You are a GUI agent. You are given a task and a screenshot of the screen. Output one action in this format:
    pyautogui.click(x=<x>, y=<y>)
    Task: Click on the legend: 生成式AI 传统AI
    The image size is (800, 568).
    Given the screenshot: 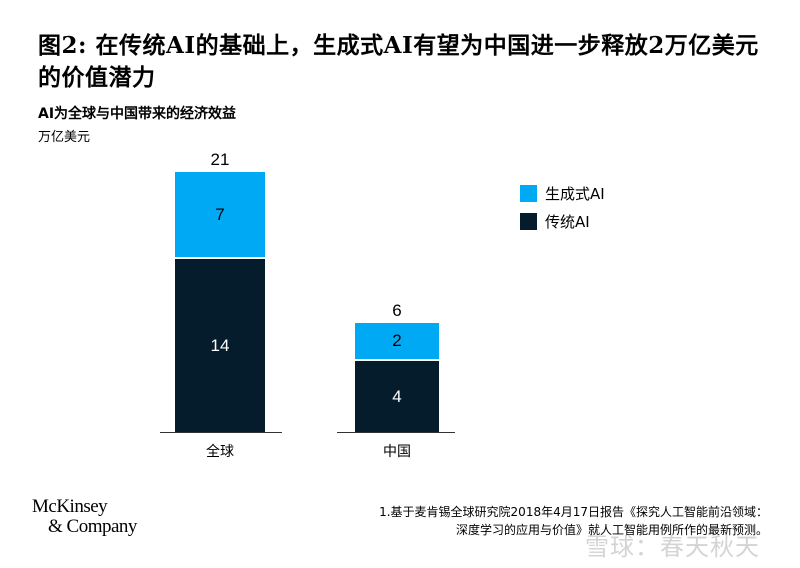 What is the action you would take?
    pyautogui.click(x=562, y=207)
    